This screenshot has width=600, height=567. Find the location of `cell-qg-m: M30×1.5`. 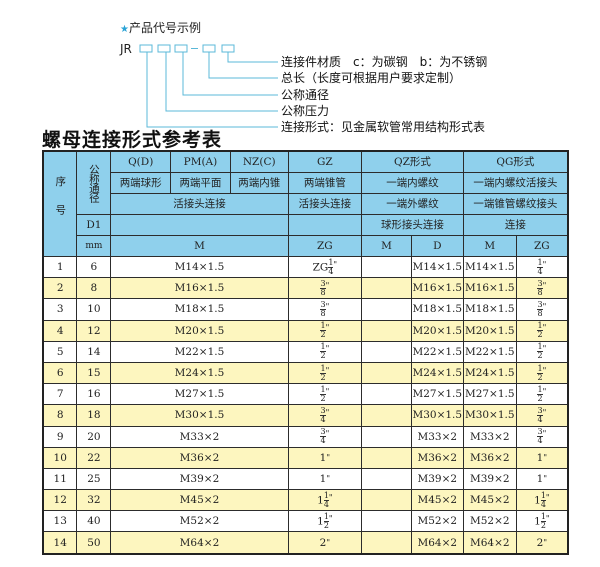

cell-qg-m: M30×1.5 is located at coordinates (489, 415).